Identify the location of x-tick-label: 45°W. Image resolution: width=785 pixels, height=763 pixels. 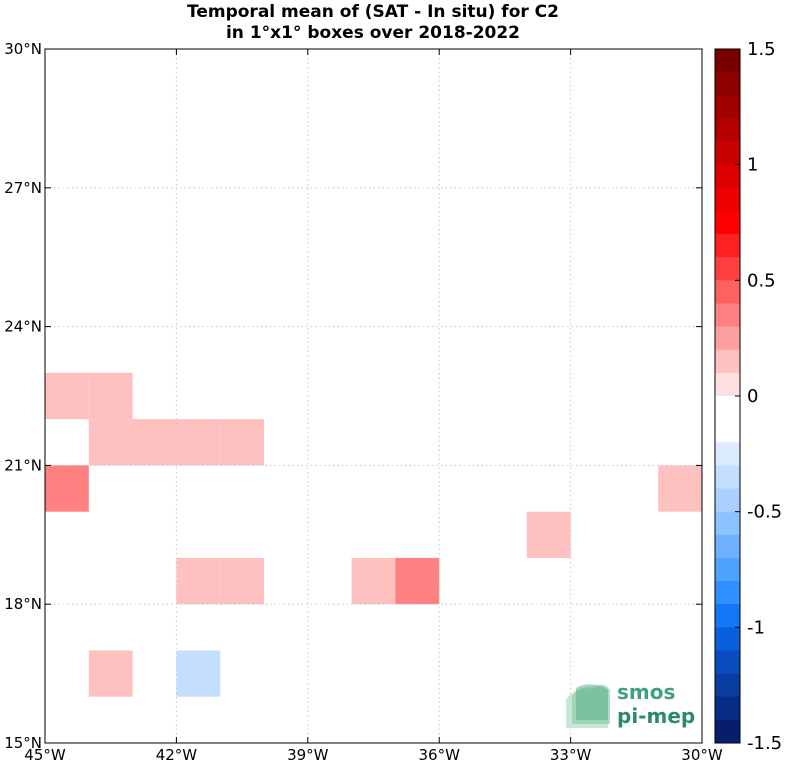
(45, 754).